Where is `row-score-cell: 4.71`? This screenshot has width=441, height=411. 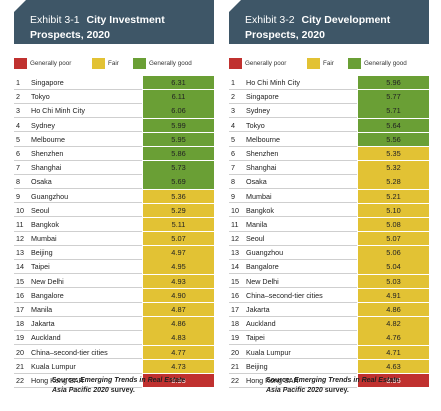 row-score-cell: 4.71 is located at coordinates (393, 352).